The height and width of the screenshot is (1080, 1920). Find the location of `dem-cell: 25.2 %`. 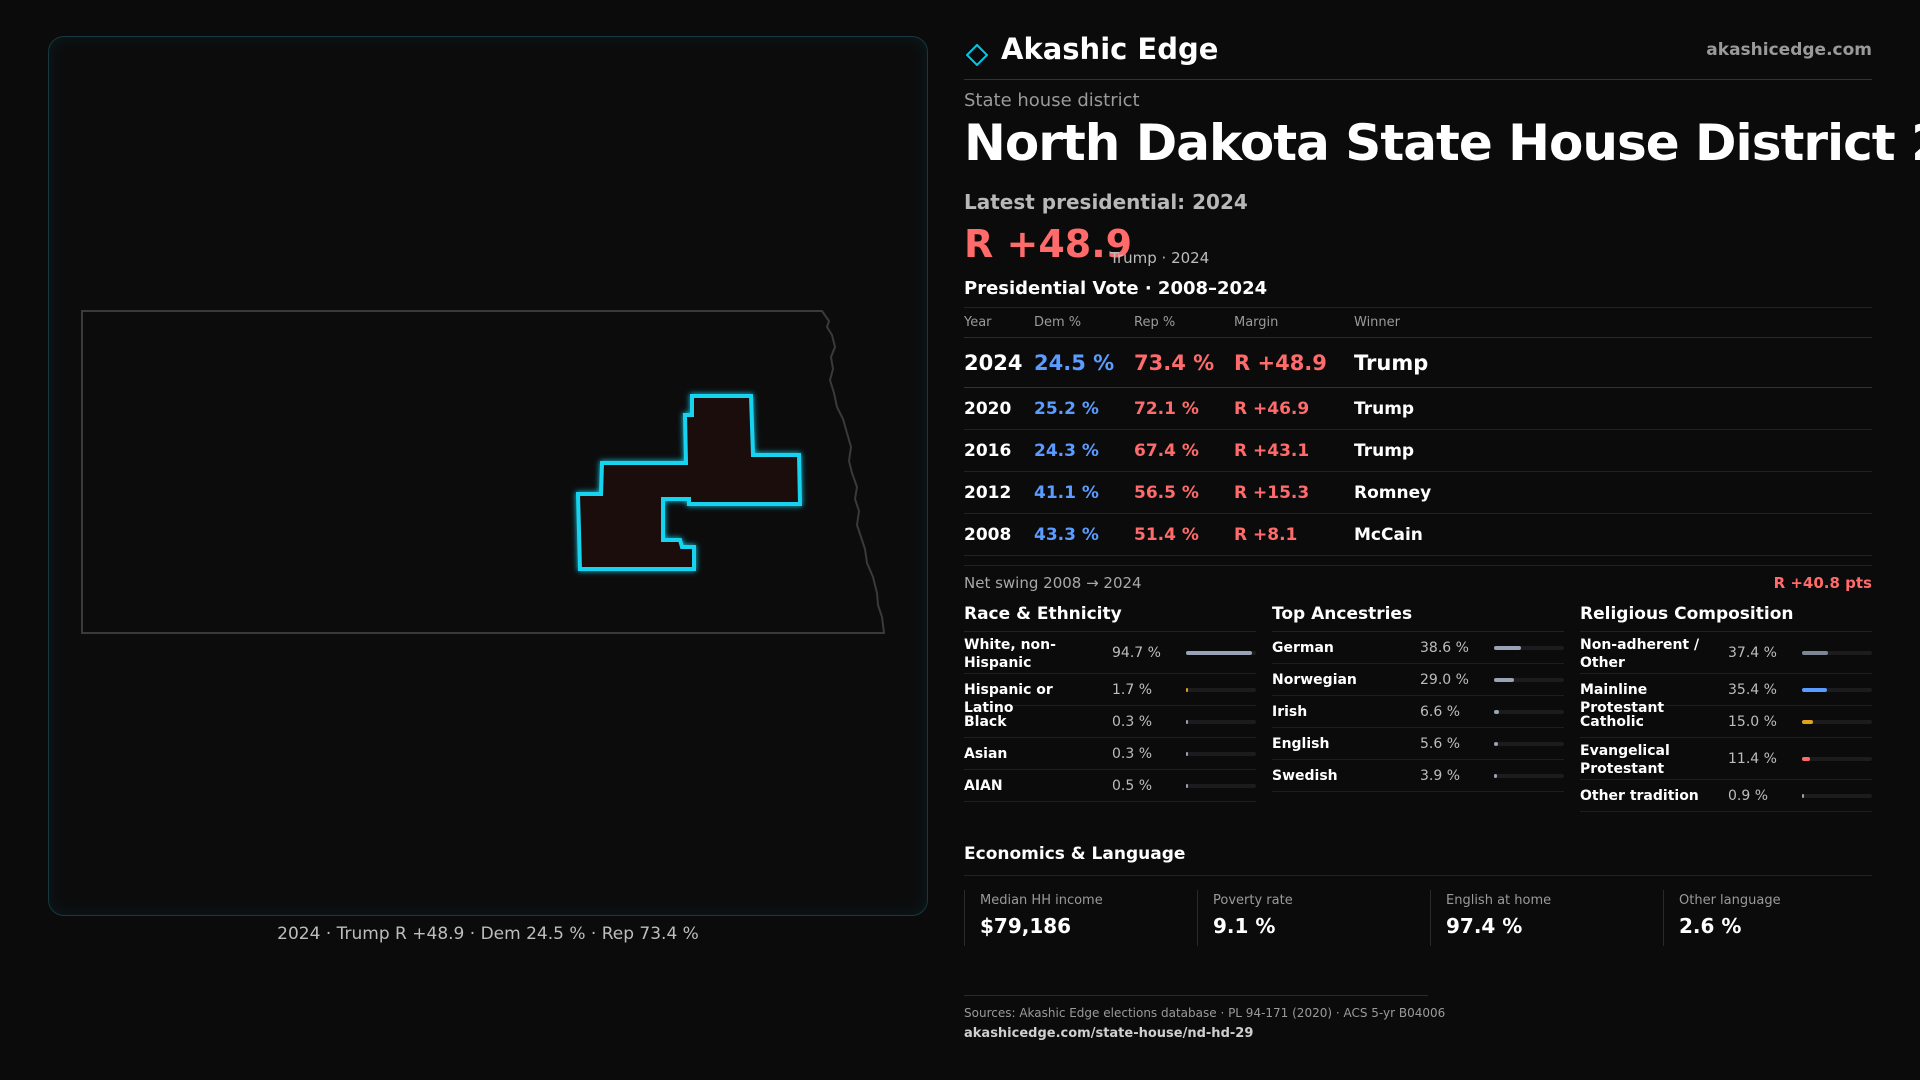

dem-cell: 25.2 % is located at coordinates (1084, 408).